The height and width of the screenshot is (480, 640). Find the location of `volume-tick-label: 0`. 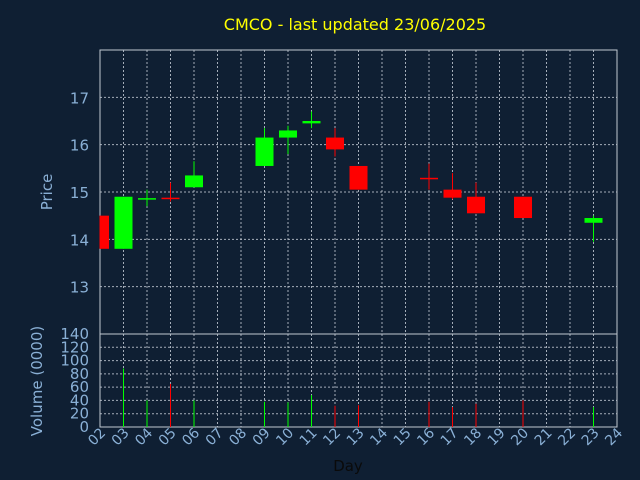

volume-tick-label: 0 is located at coordinates (84, 427).